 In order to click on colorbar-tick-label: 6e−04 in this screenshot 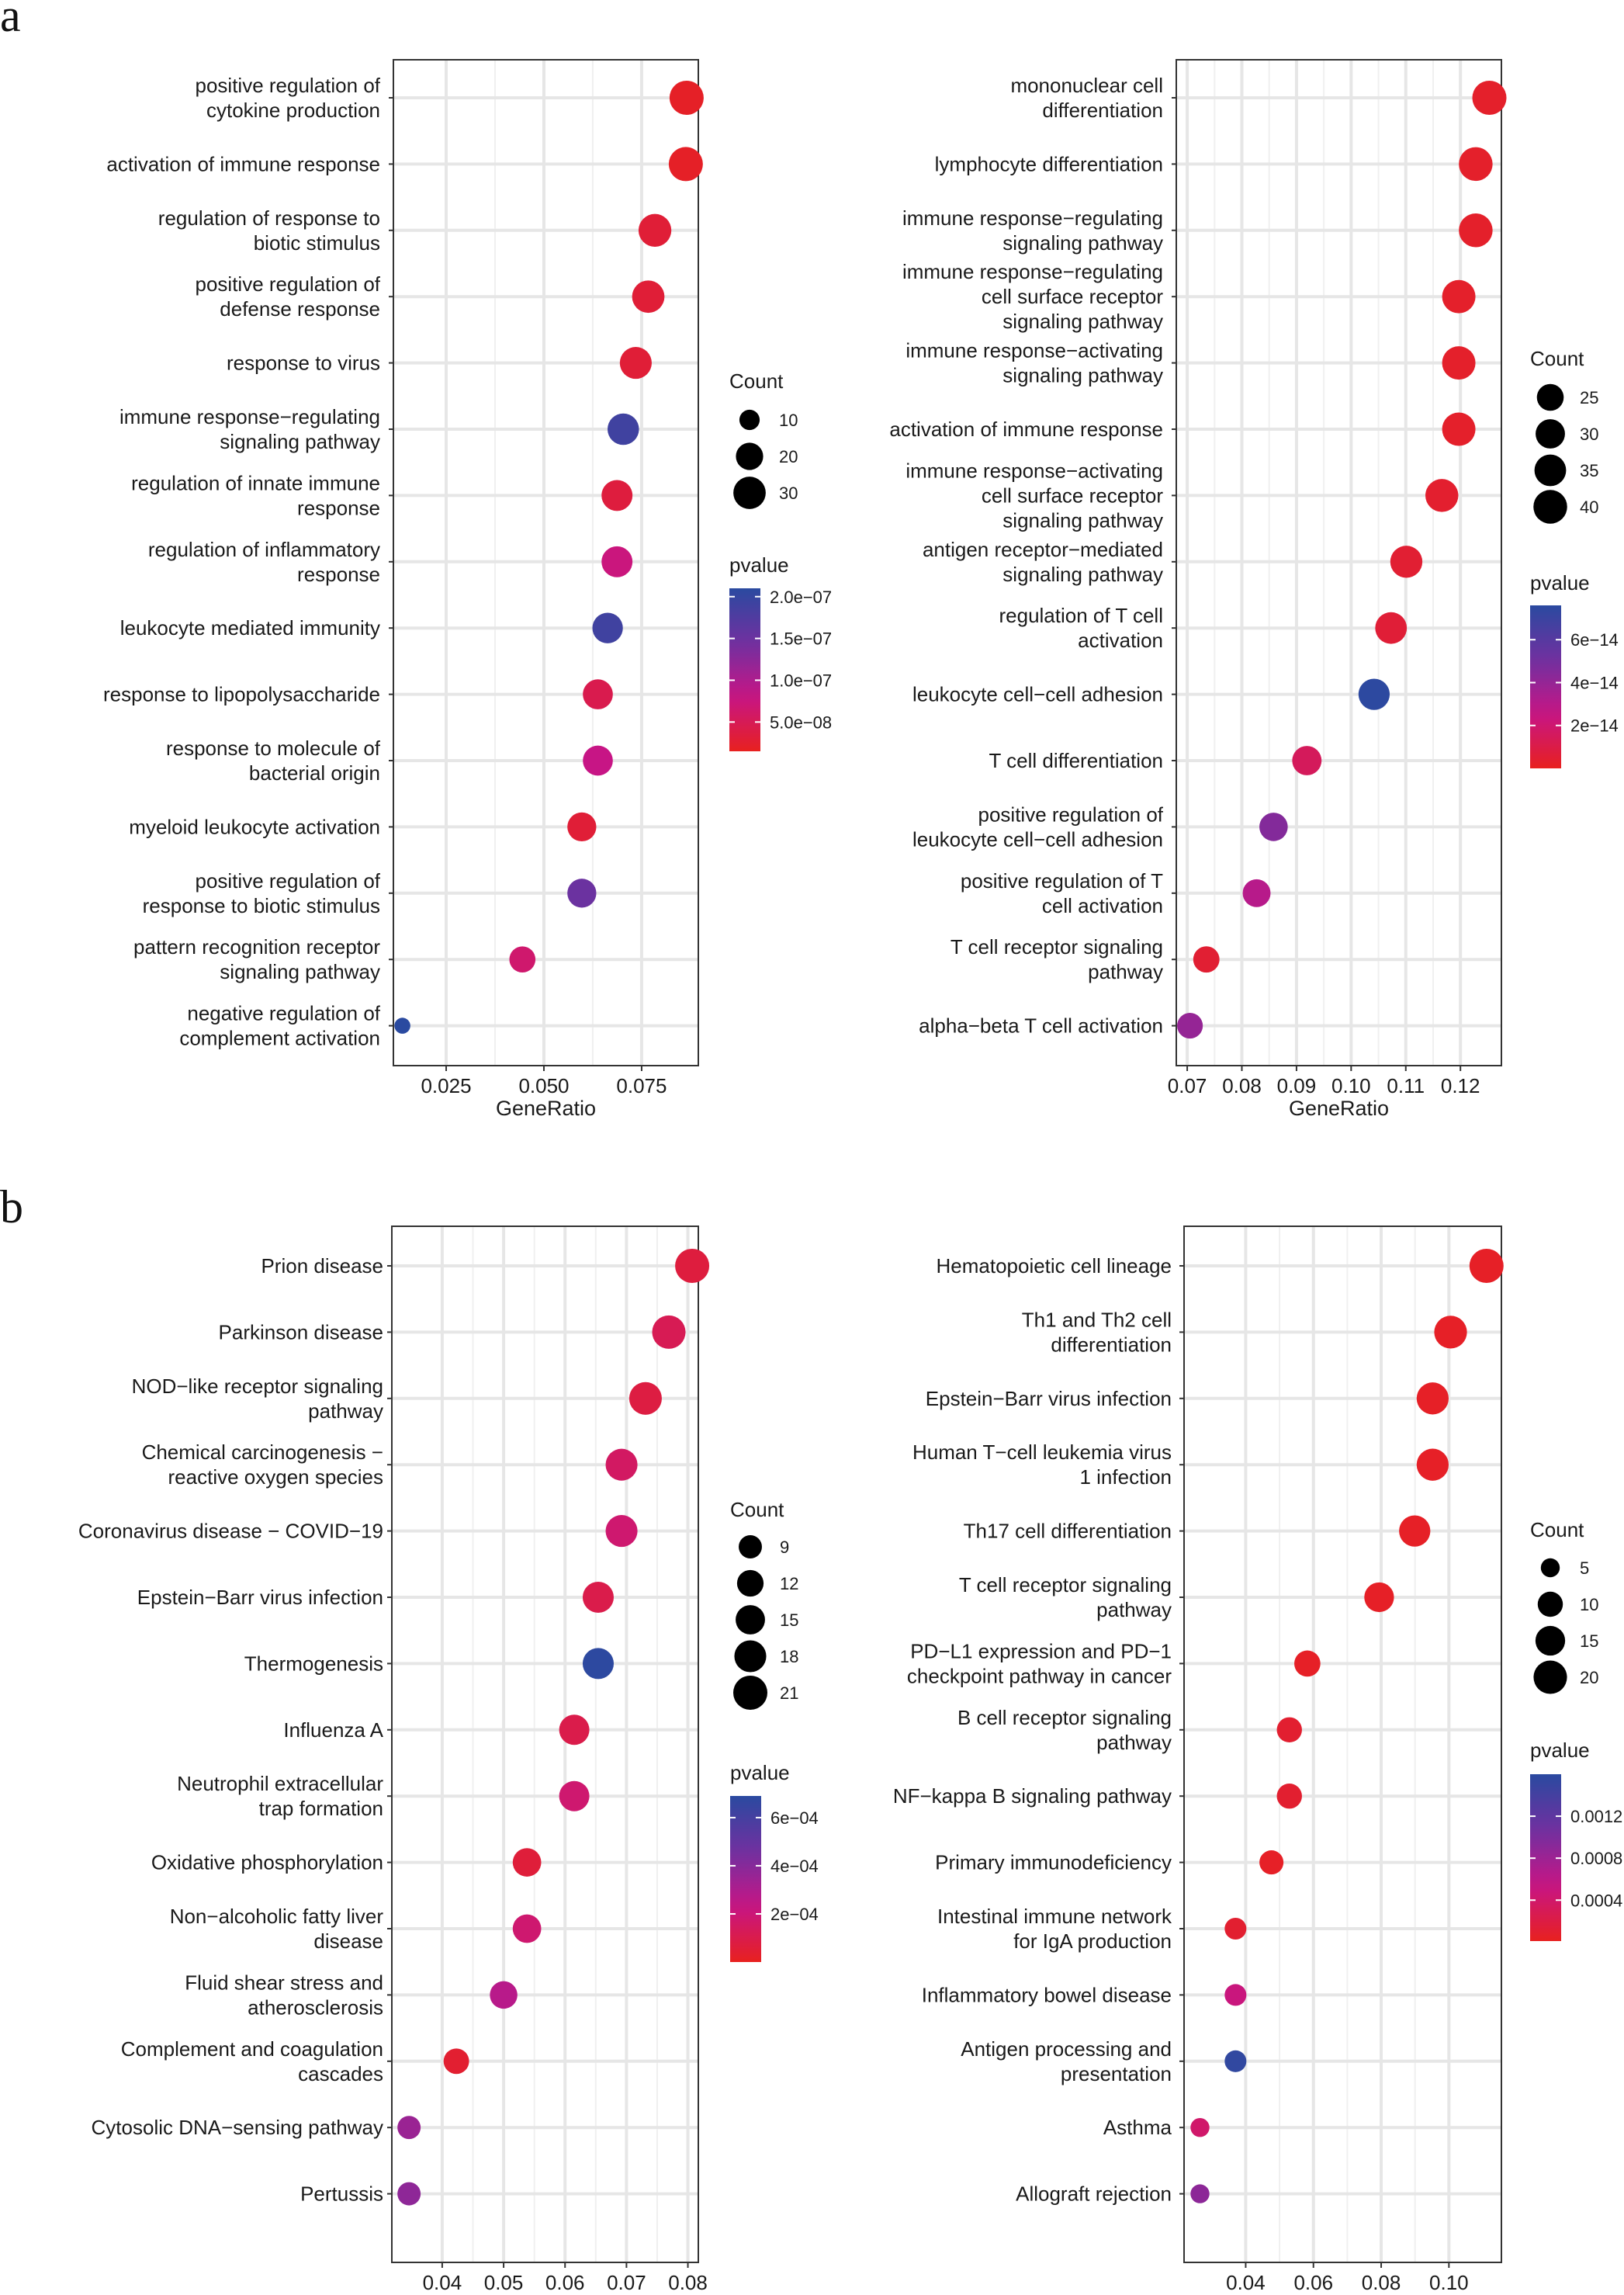, I will do `click(794, 1818)`.